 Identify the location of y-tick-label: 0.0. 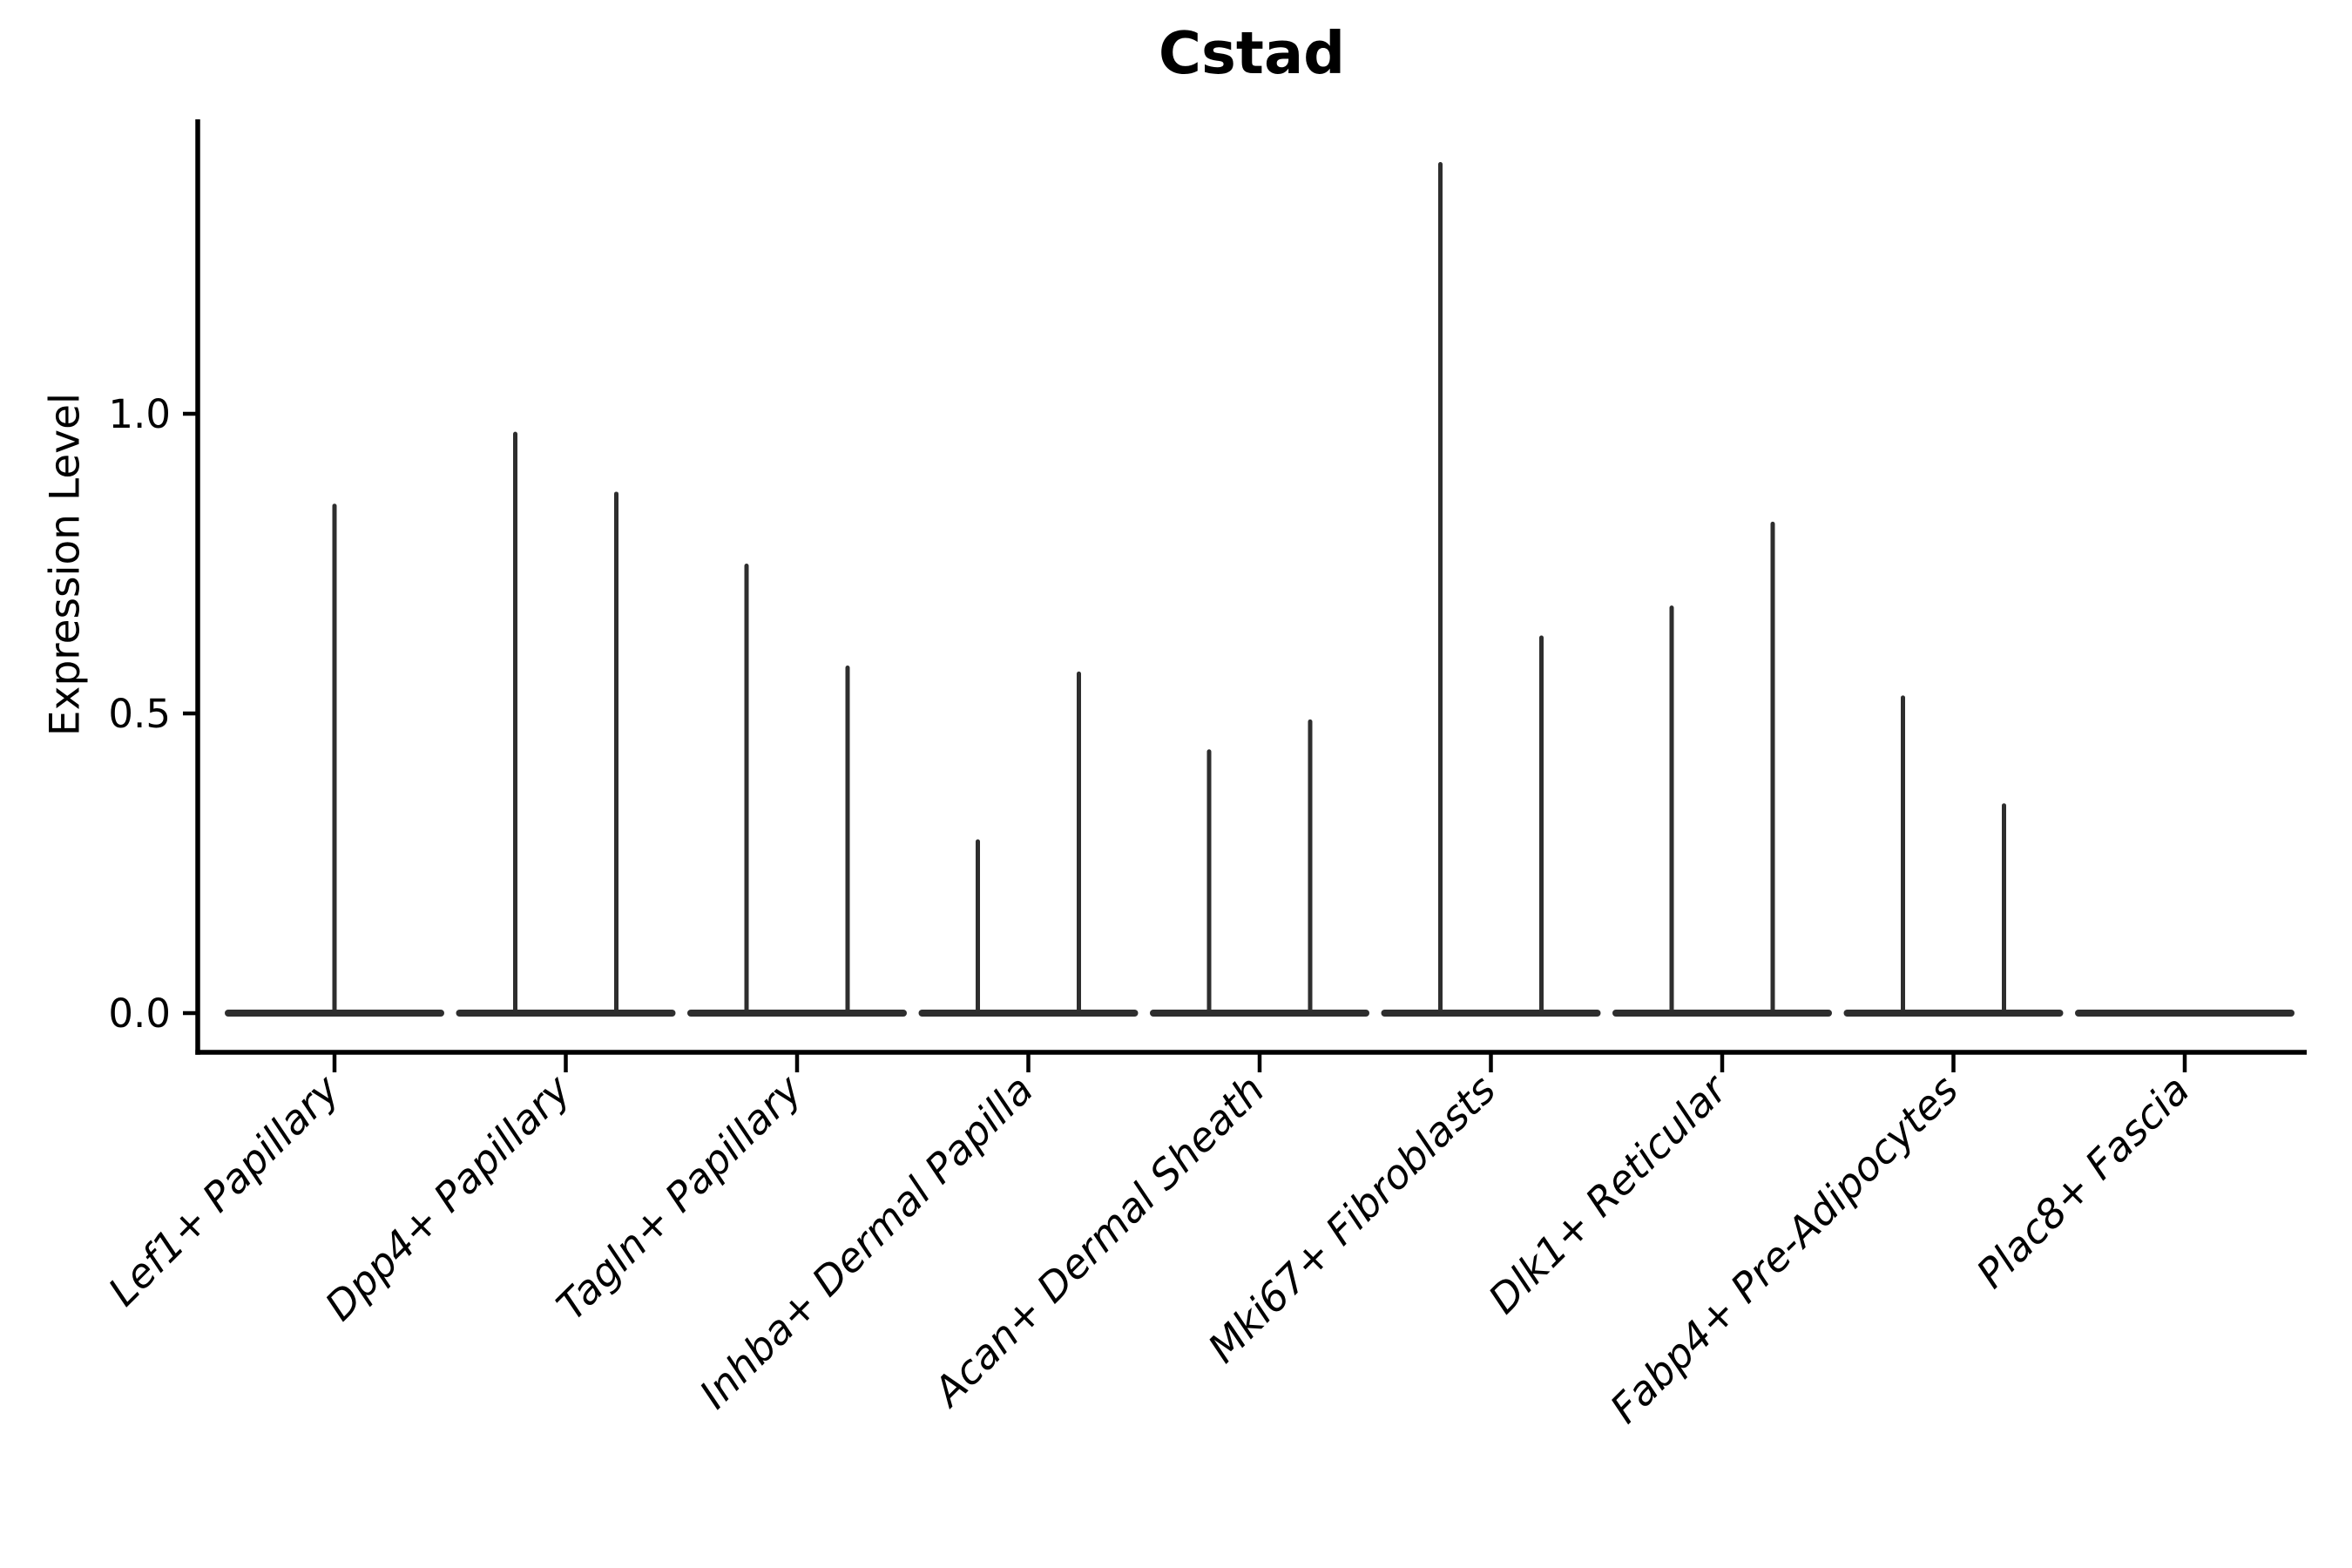
(139, 1014).